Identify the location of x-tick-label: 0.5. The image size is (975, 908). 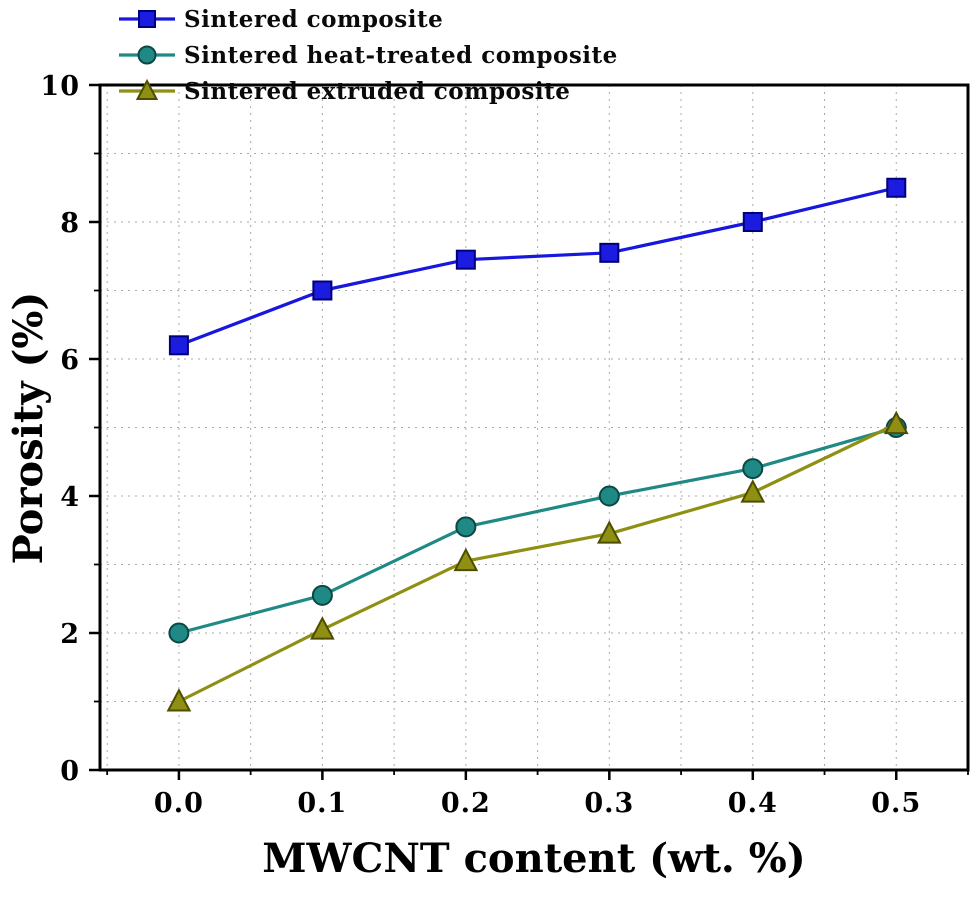
(896, 803).